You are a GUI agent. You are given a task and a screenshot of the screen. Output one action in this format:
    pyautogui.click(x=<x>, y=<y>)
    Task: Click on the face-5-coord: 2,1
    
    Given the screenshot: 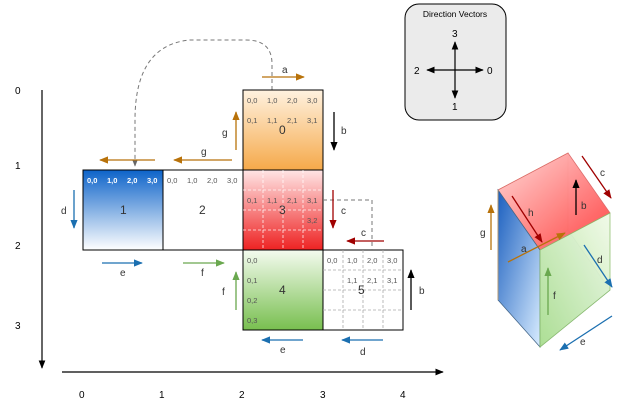 What is the action you would take?
    pyautogui.click(x=372, y=280)
    